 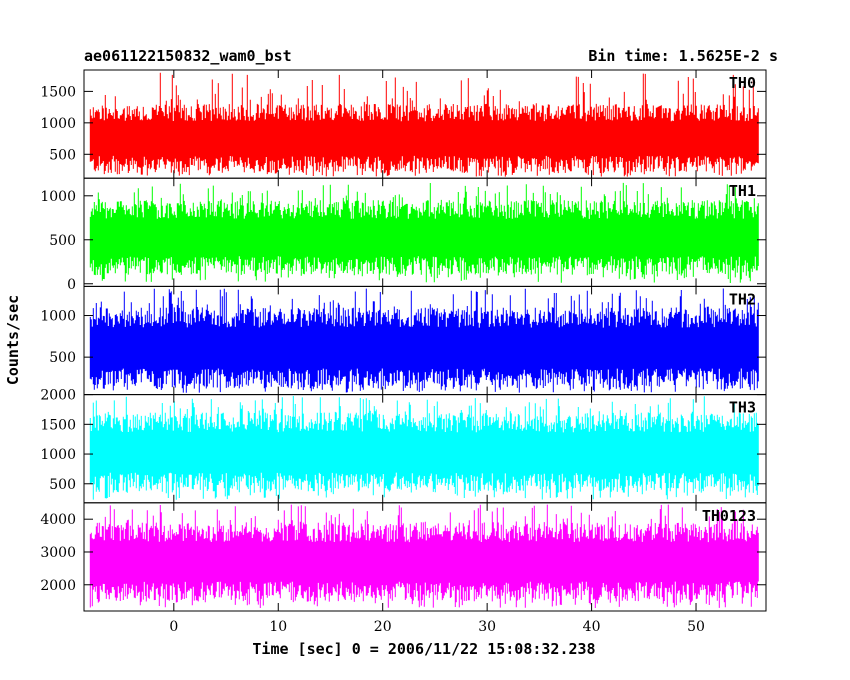 What do you see at coordinates (742, 191) in the screenshot?
I see `series-label-th1: TH1` at bounding box center [742, 191].